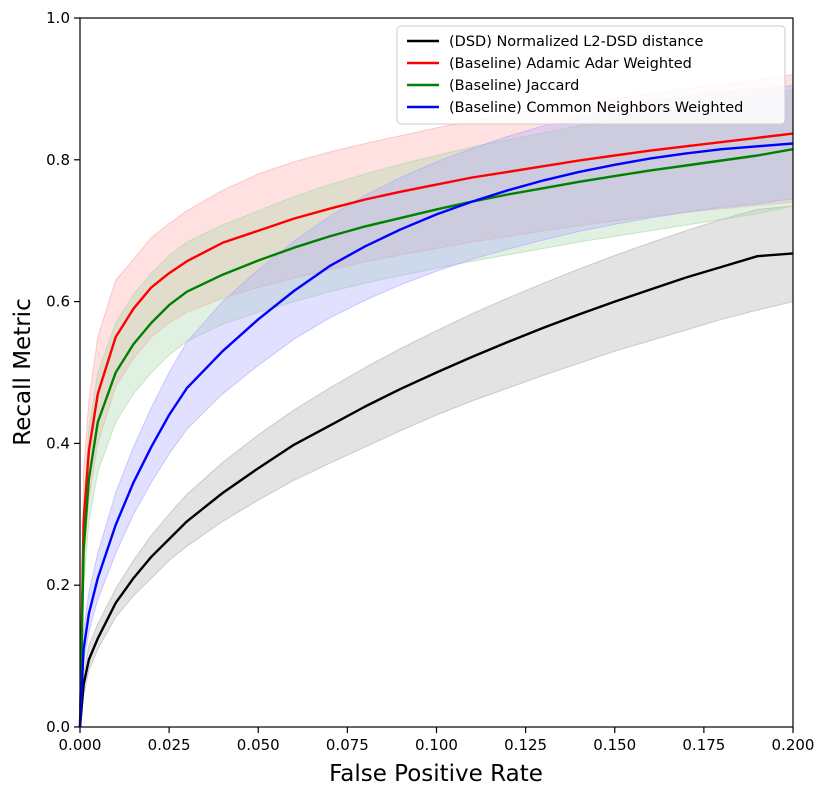 The width and height of the screenshot is (830, 796). What do you see at coordinates (525, 745) in the screenshot?
I see `x-tick-label: 0.125` at bounding box center [525, 745].